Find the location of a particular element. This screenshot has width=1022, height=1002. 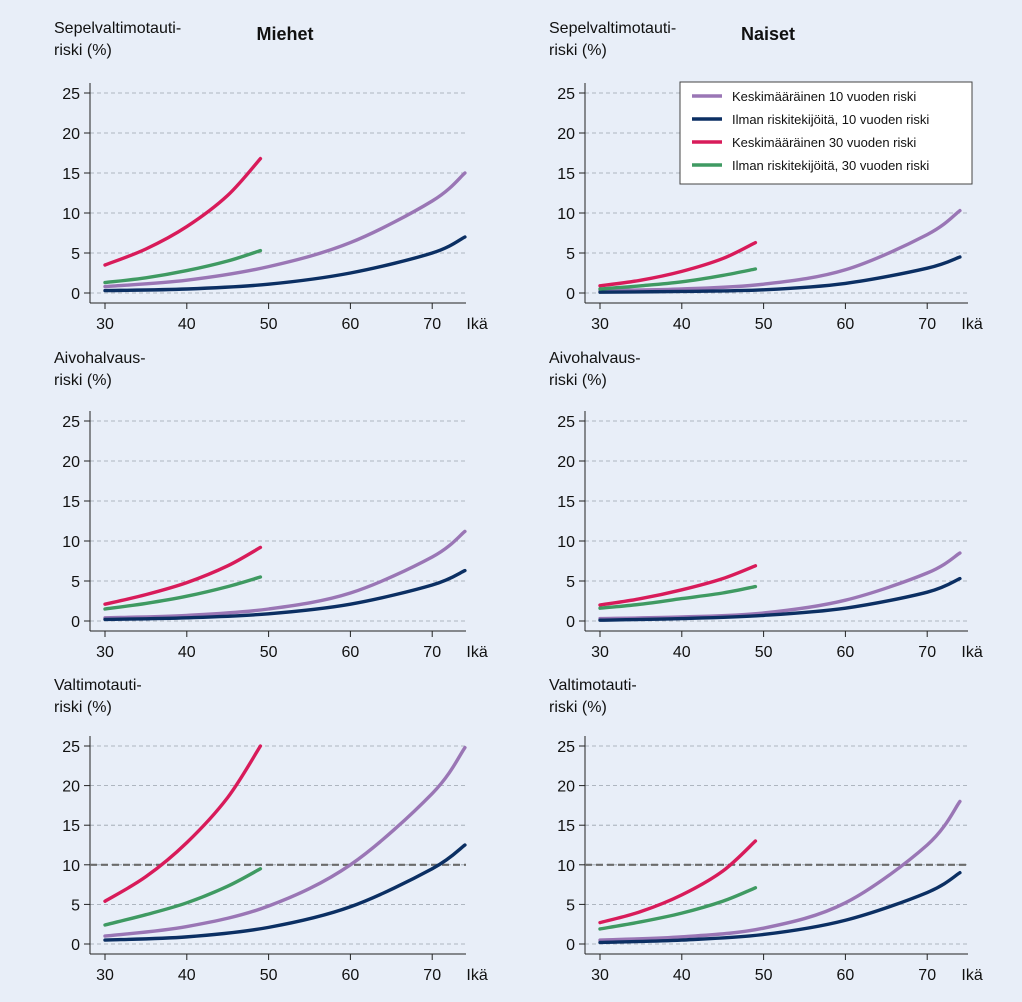

group-title-miehet: Miehet is located at coordinates (284, 34).